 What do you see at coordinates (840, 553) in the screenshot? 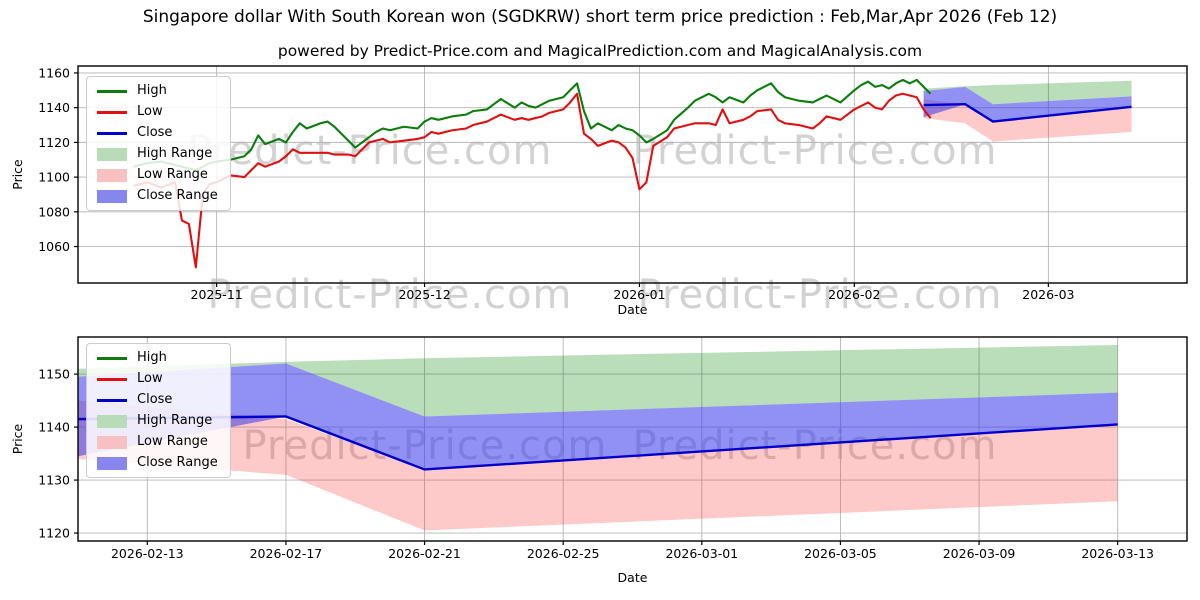
I see `x-tick-label: 2026-03-05` at bounding box center [840, 553].